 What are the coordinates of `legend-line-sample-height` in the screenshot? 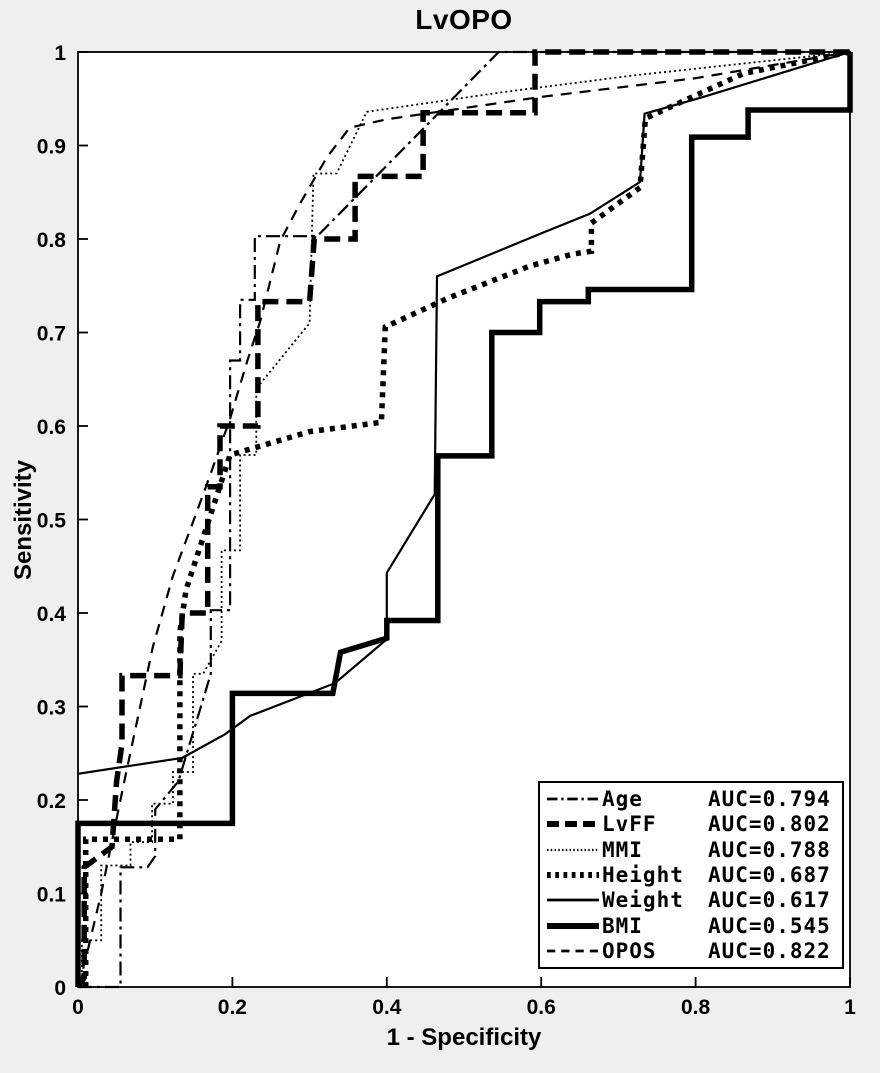 It's located at (573, 874).